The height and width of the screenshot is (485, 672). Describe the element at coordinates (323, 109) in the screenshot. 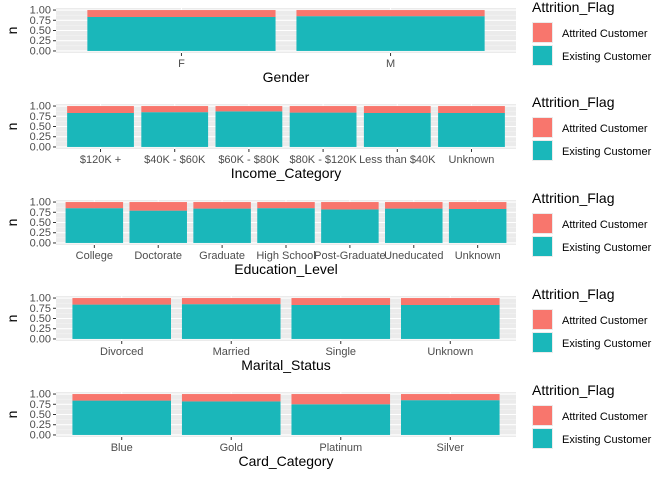

I see `bar-attrited-80k-120k` at that location.